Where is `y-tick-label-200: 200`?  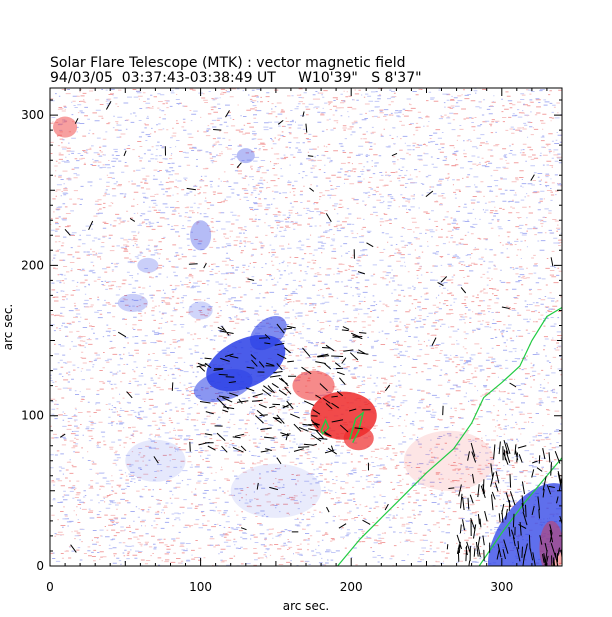
y-tick-label-200: 200 is located at coordinates (32, 265).